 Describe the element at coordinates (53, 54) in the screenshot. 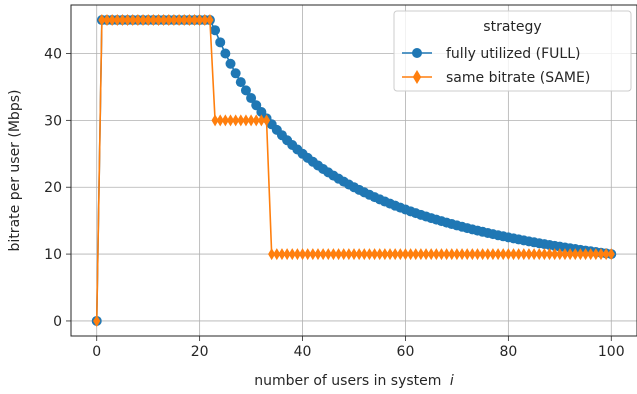

I see `y-tick-label-40: 40` at that location.